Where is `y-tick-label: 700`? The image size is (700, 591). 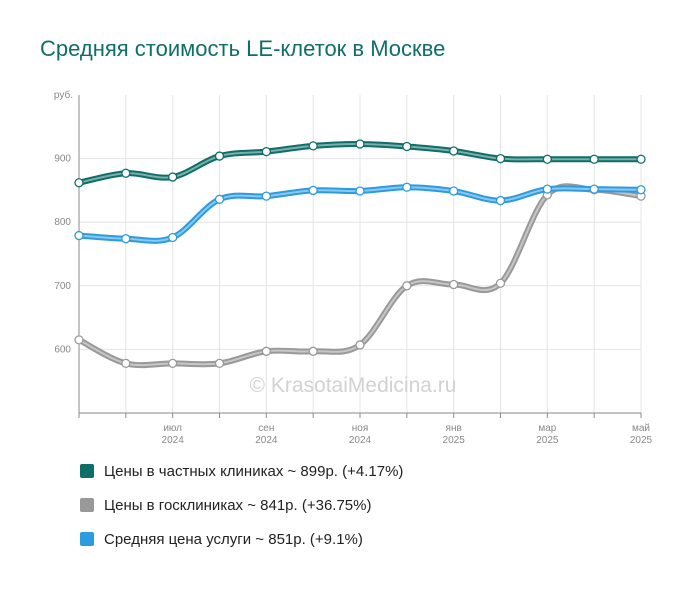
y-tick-label: 700 is located at coordinates (62, 286).